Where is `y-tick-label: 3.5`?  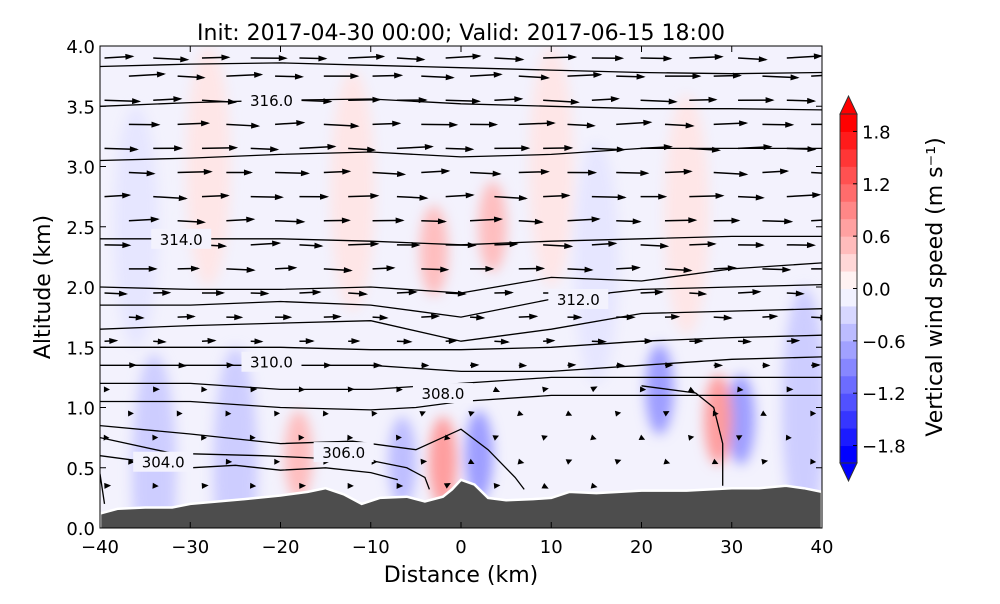
y-tick-label: 3.5 is located at coordinates (80, 107).